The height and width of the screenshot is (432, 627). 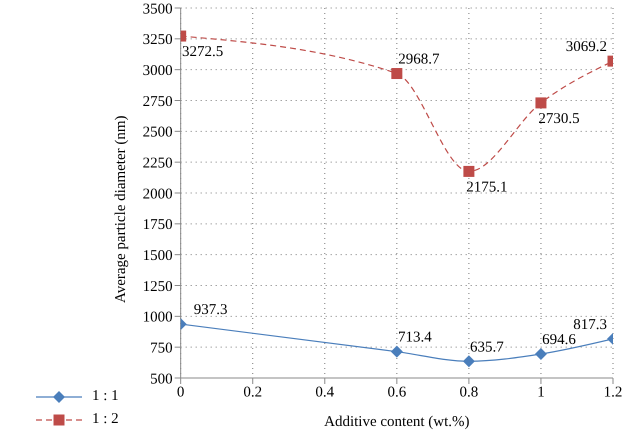 What do you see at coordinates (105, 396) in the screenshot?
I see `legend-label: 1` at bounding box center [105, 396].